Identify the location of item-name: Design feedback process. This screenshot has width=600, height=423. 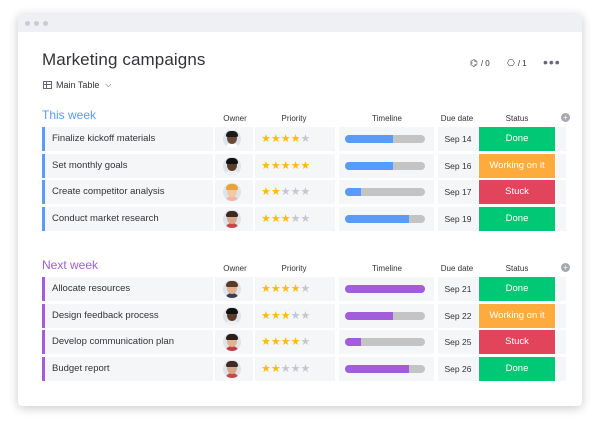
(127, 315).